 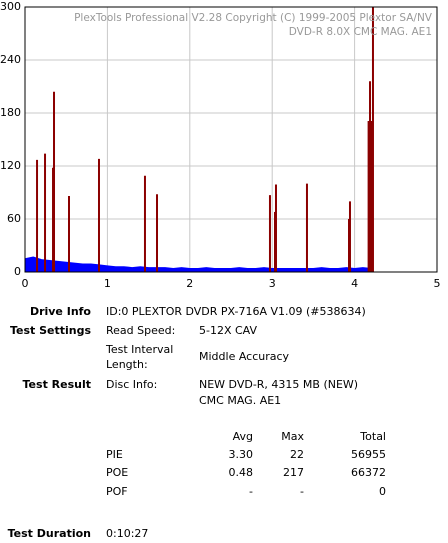 What do you see at coordinates (382, 491) in the screenshot?
I see `cell: 0` at bounding box center [382, 491].